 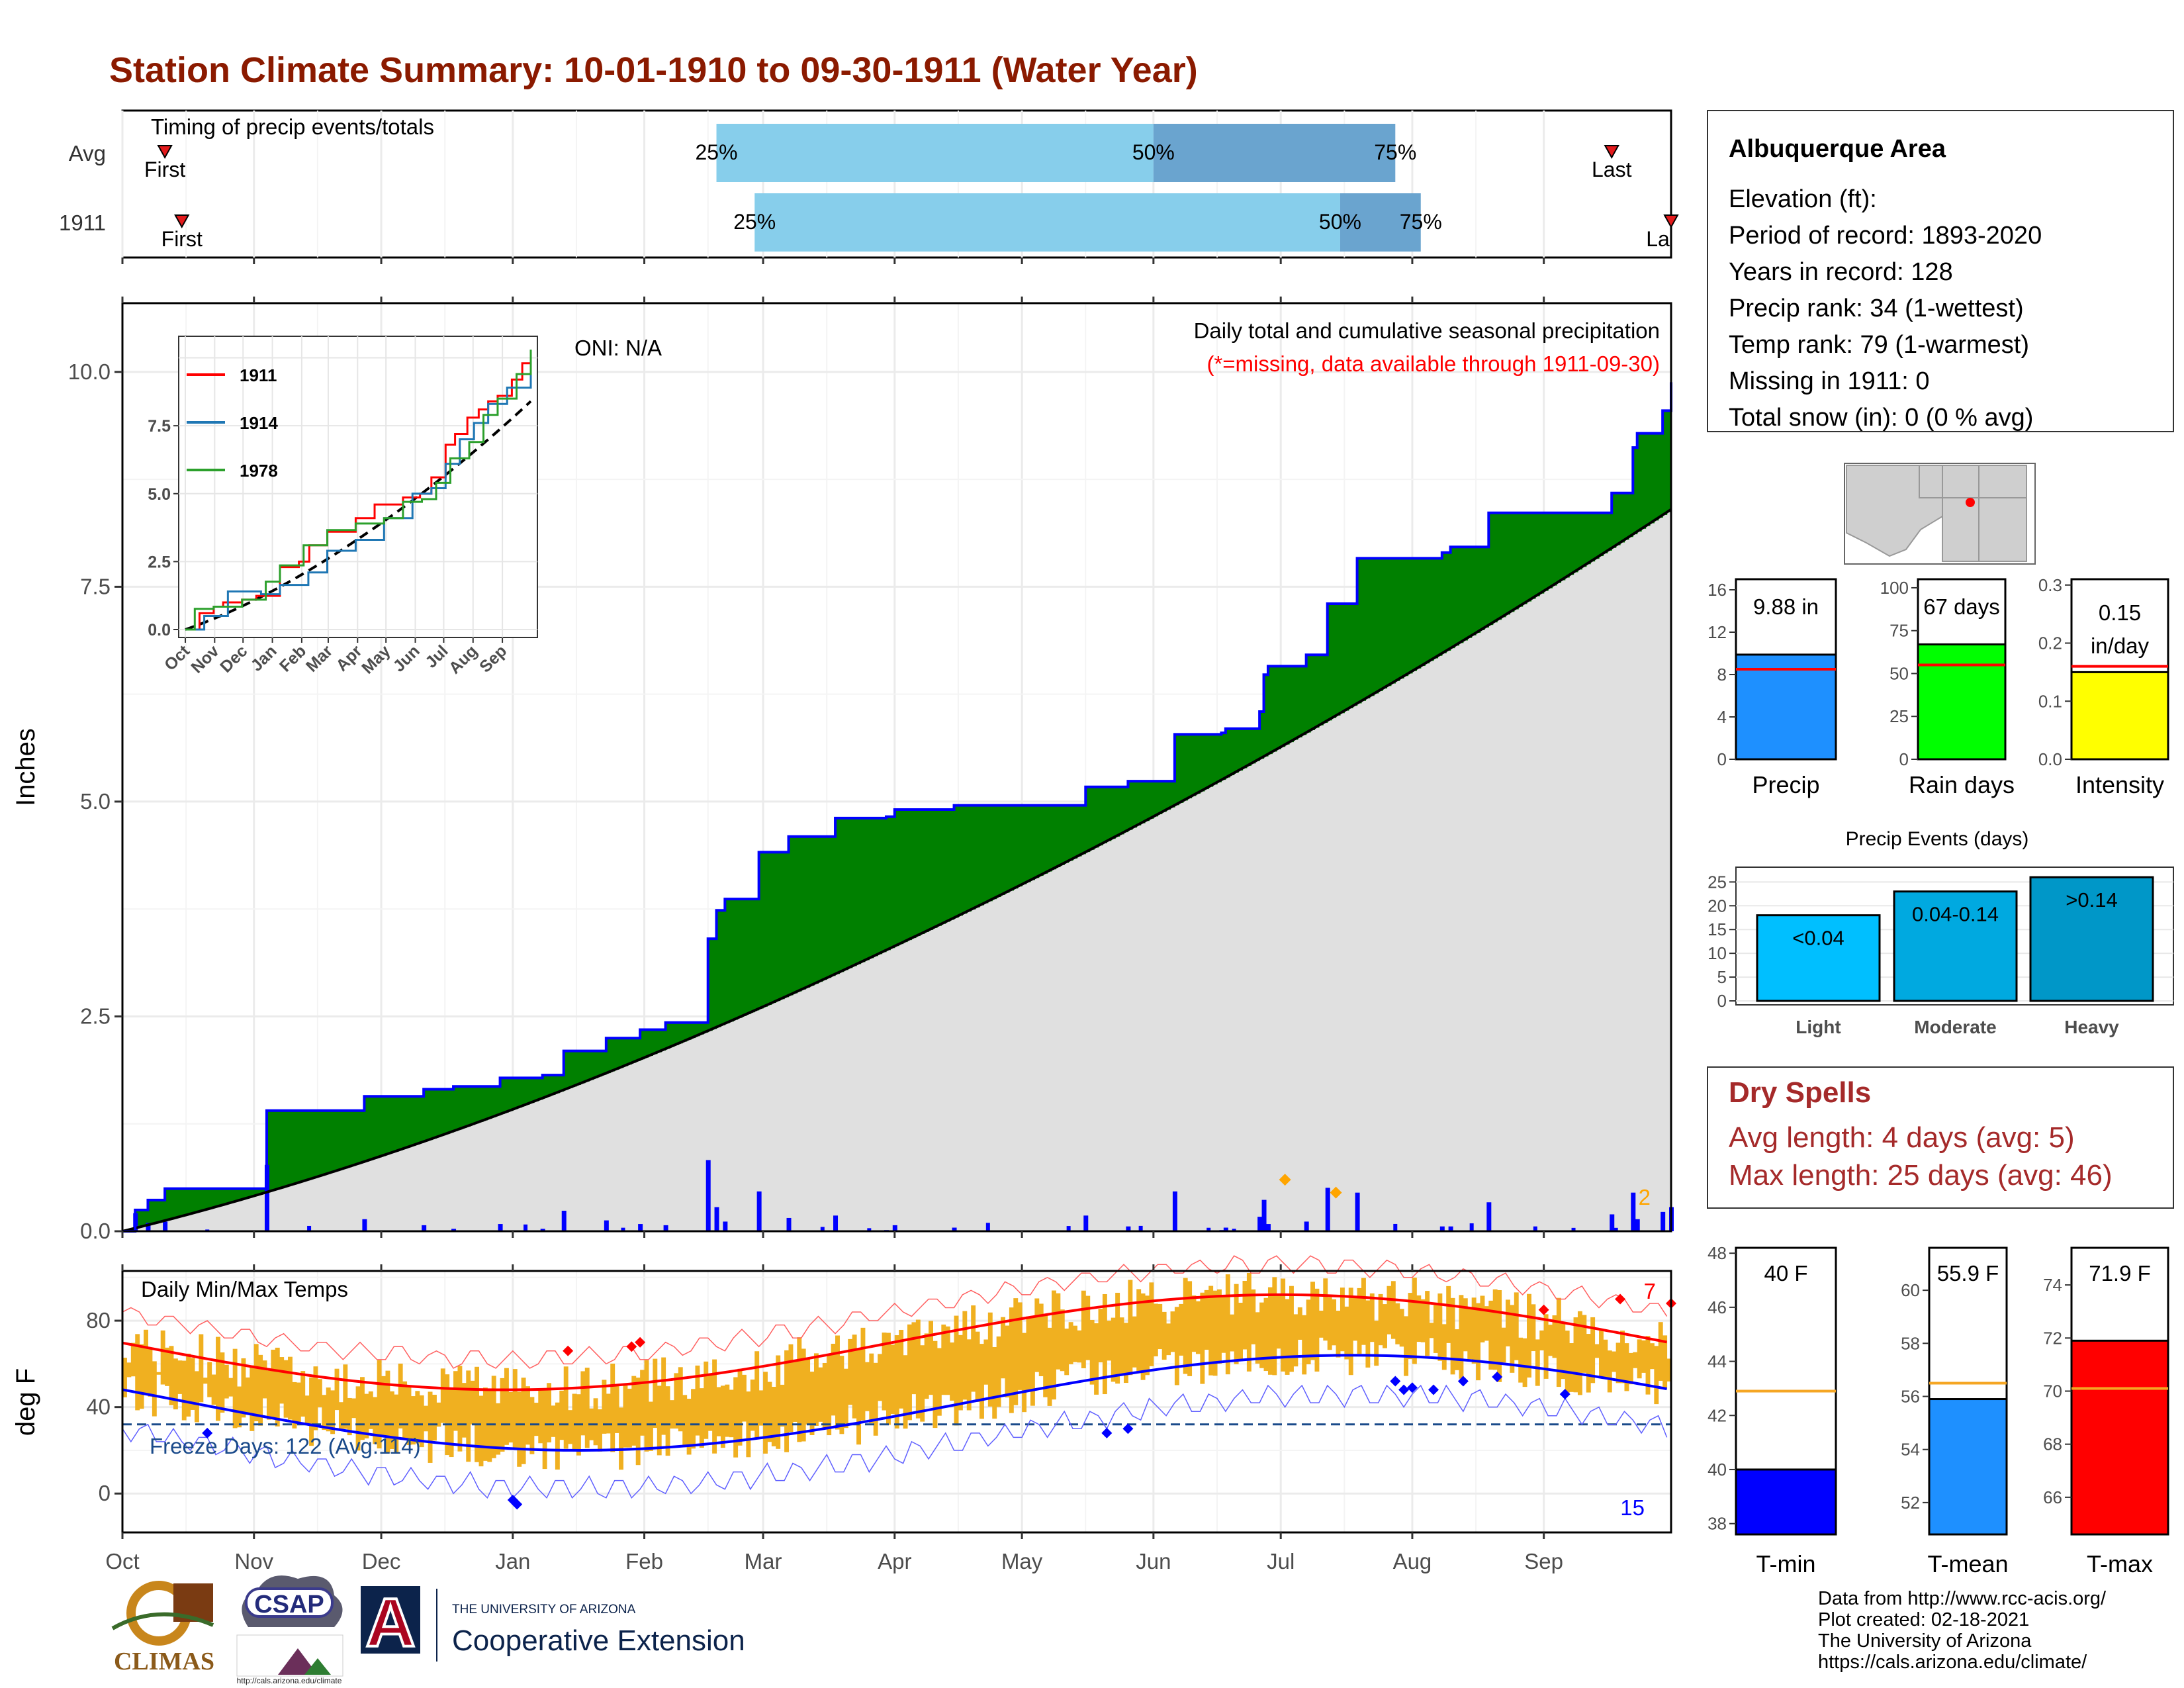 What do you see at coordinates (1962, 1598) in the screenshot?
I see `credit-data-source: Data from http://www.rcc-acis.org/` at bounding box center [1962, 1598].